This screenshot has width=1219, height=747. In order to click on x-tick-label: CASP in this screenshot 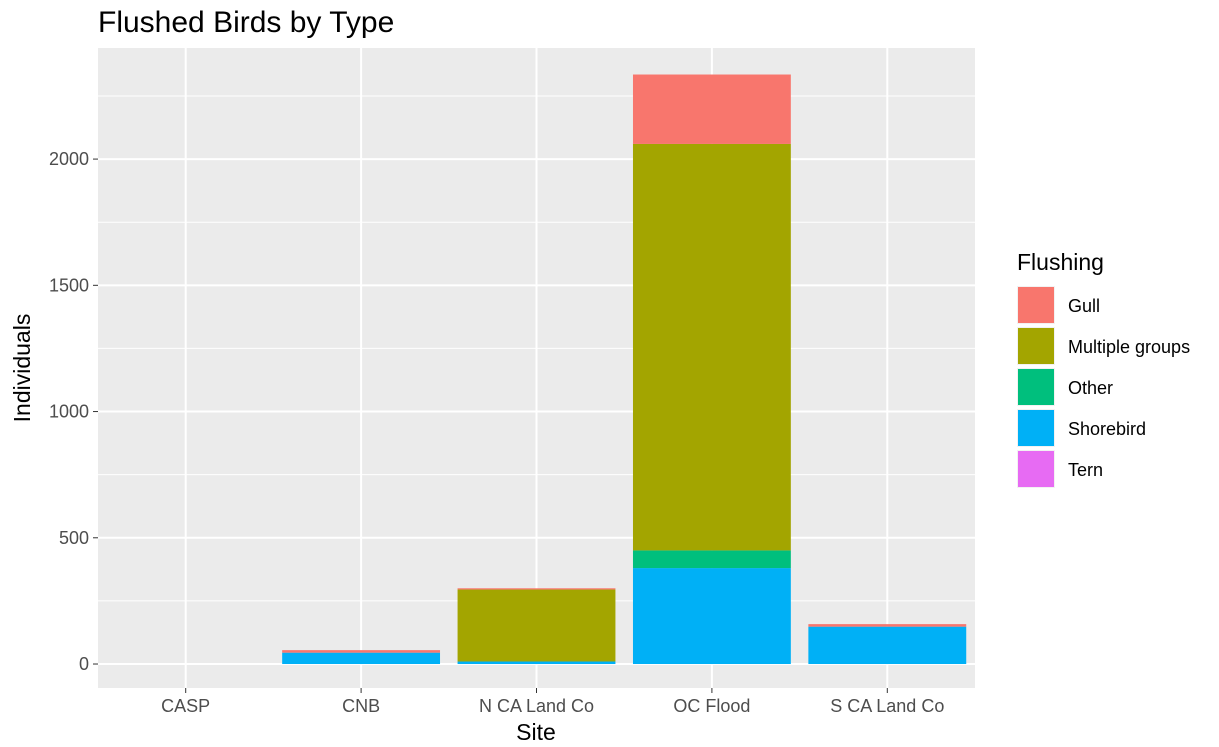, I will do `click(185, 706)`.